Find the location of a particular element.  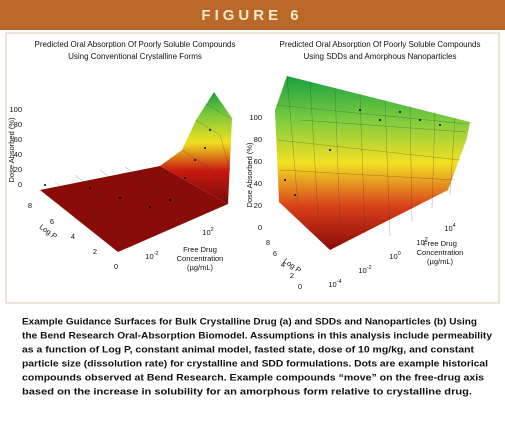

surface-left is located at coordinates (136, 172).